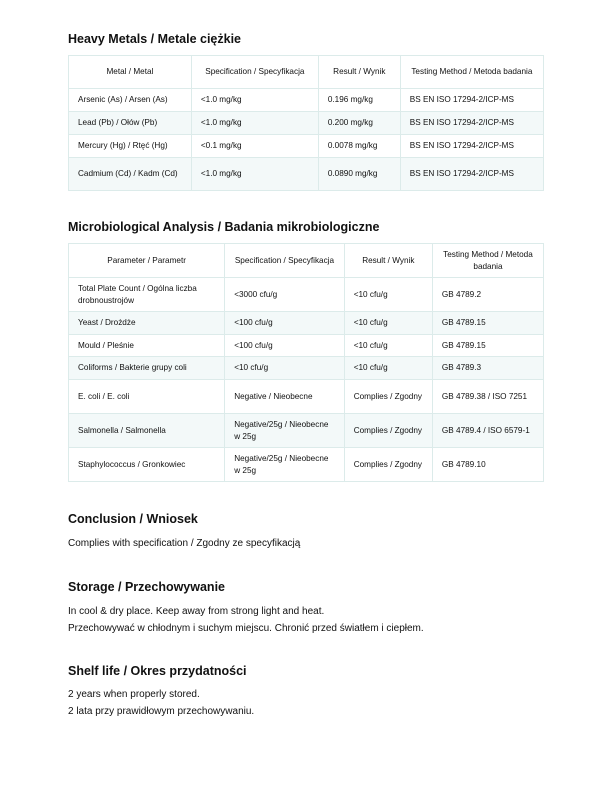 The image size is (612, 792). What do you see at coordinates (146, 430) in the screenshot?
I see `table-cell: Salmonella / Salmonella` at bounding box center [146, 430].